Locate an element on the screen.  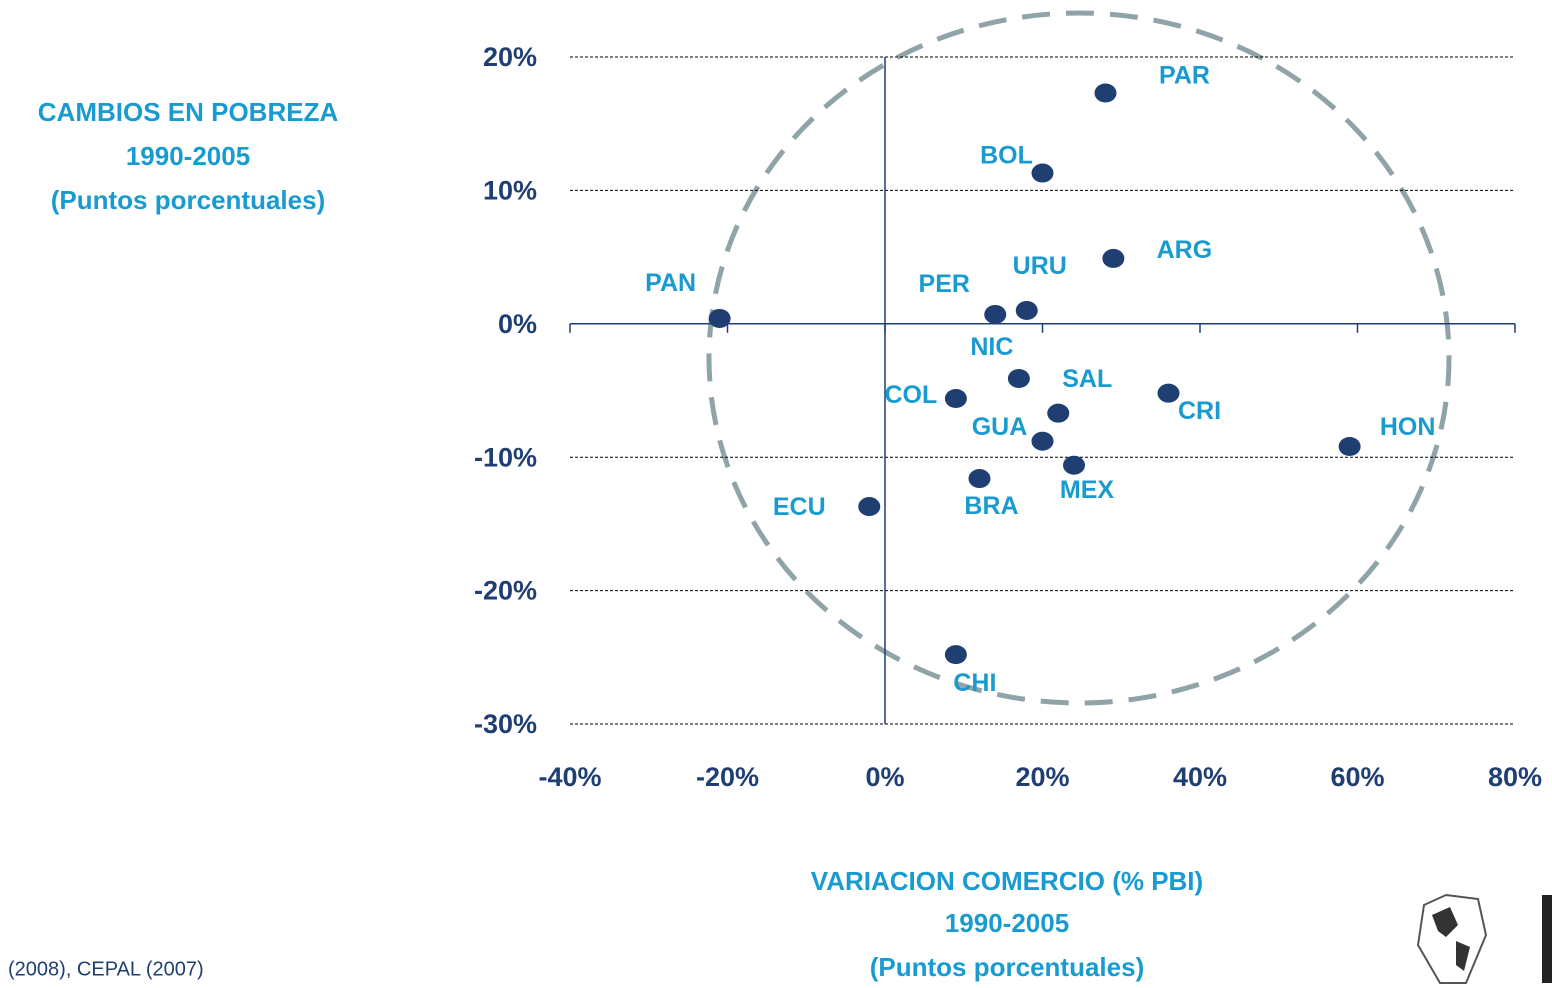
point-label: COL is located at coordinates (910, 395).